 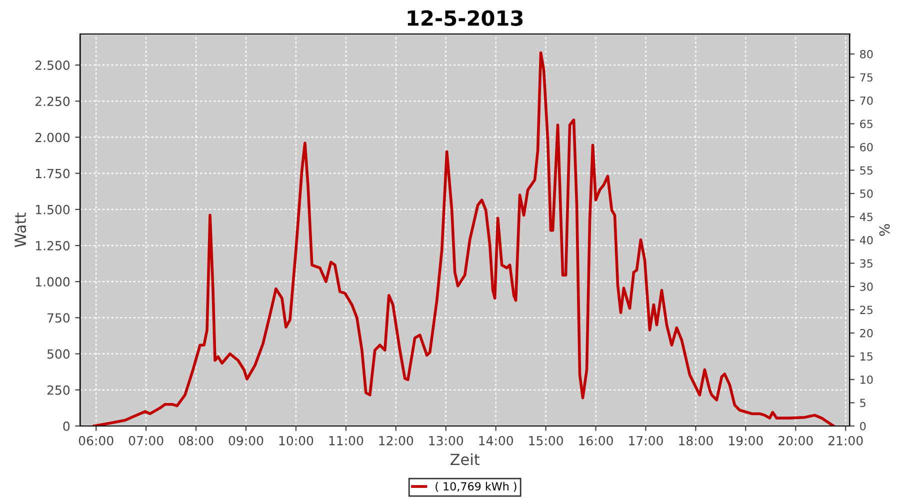 I want to click on y2-tick-label: 80, so click(x=866, y=54).